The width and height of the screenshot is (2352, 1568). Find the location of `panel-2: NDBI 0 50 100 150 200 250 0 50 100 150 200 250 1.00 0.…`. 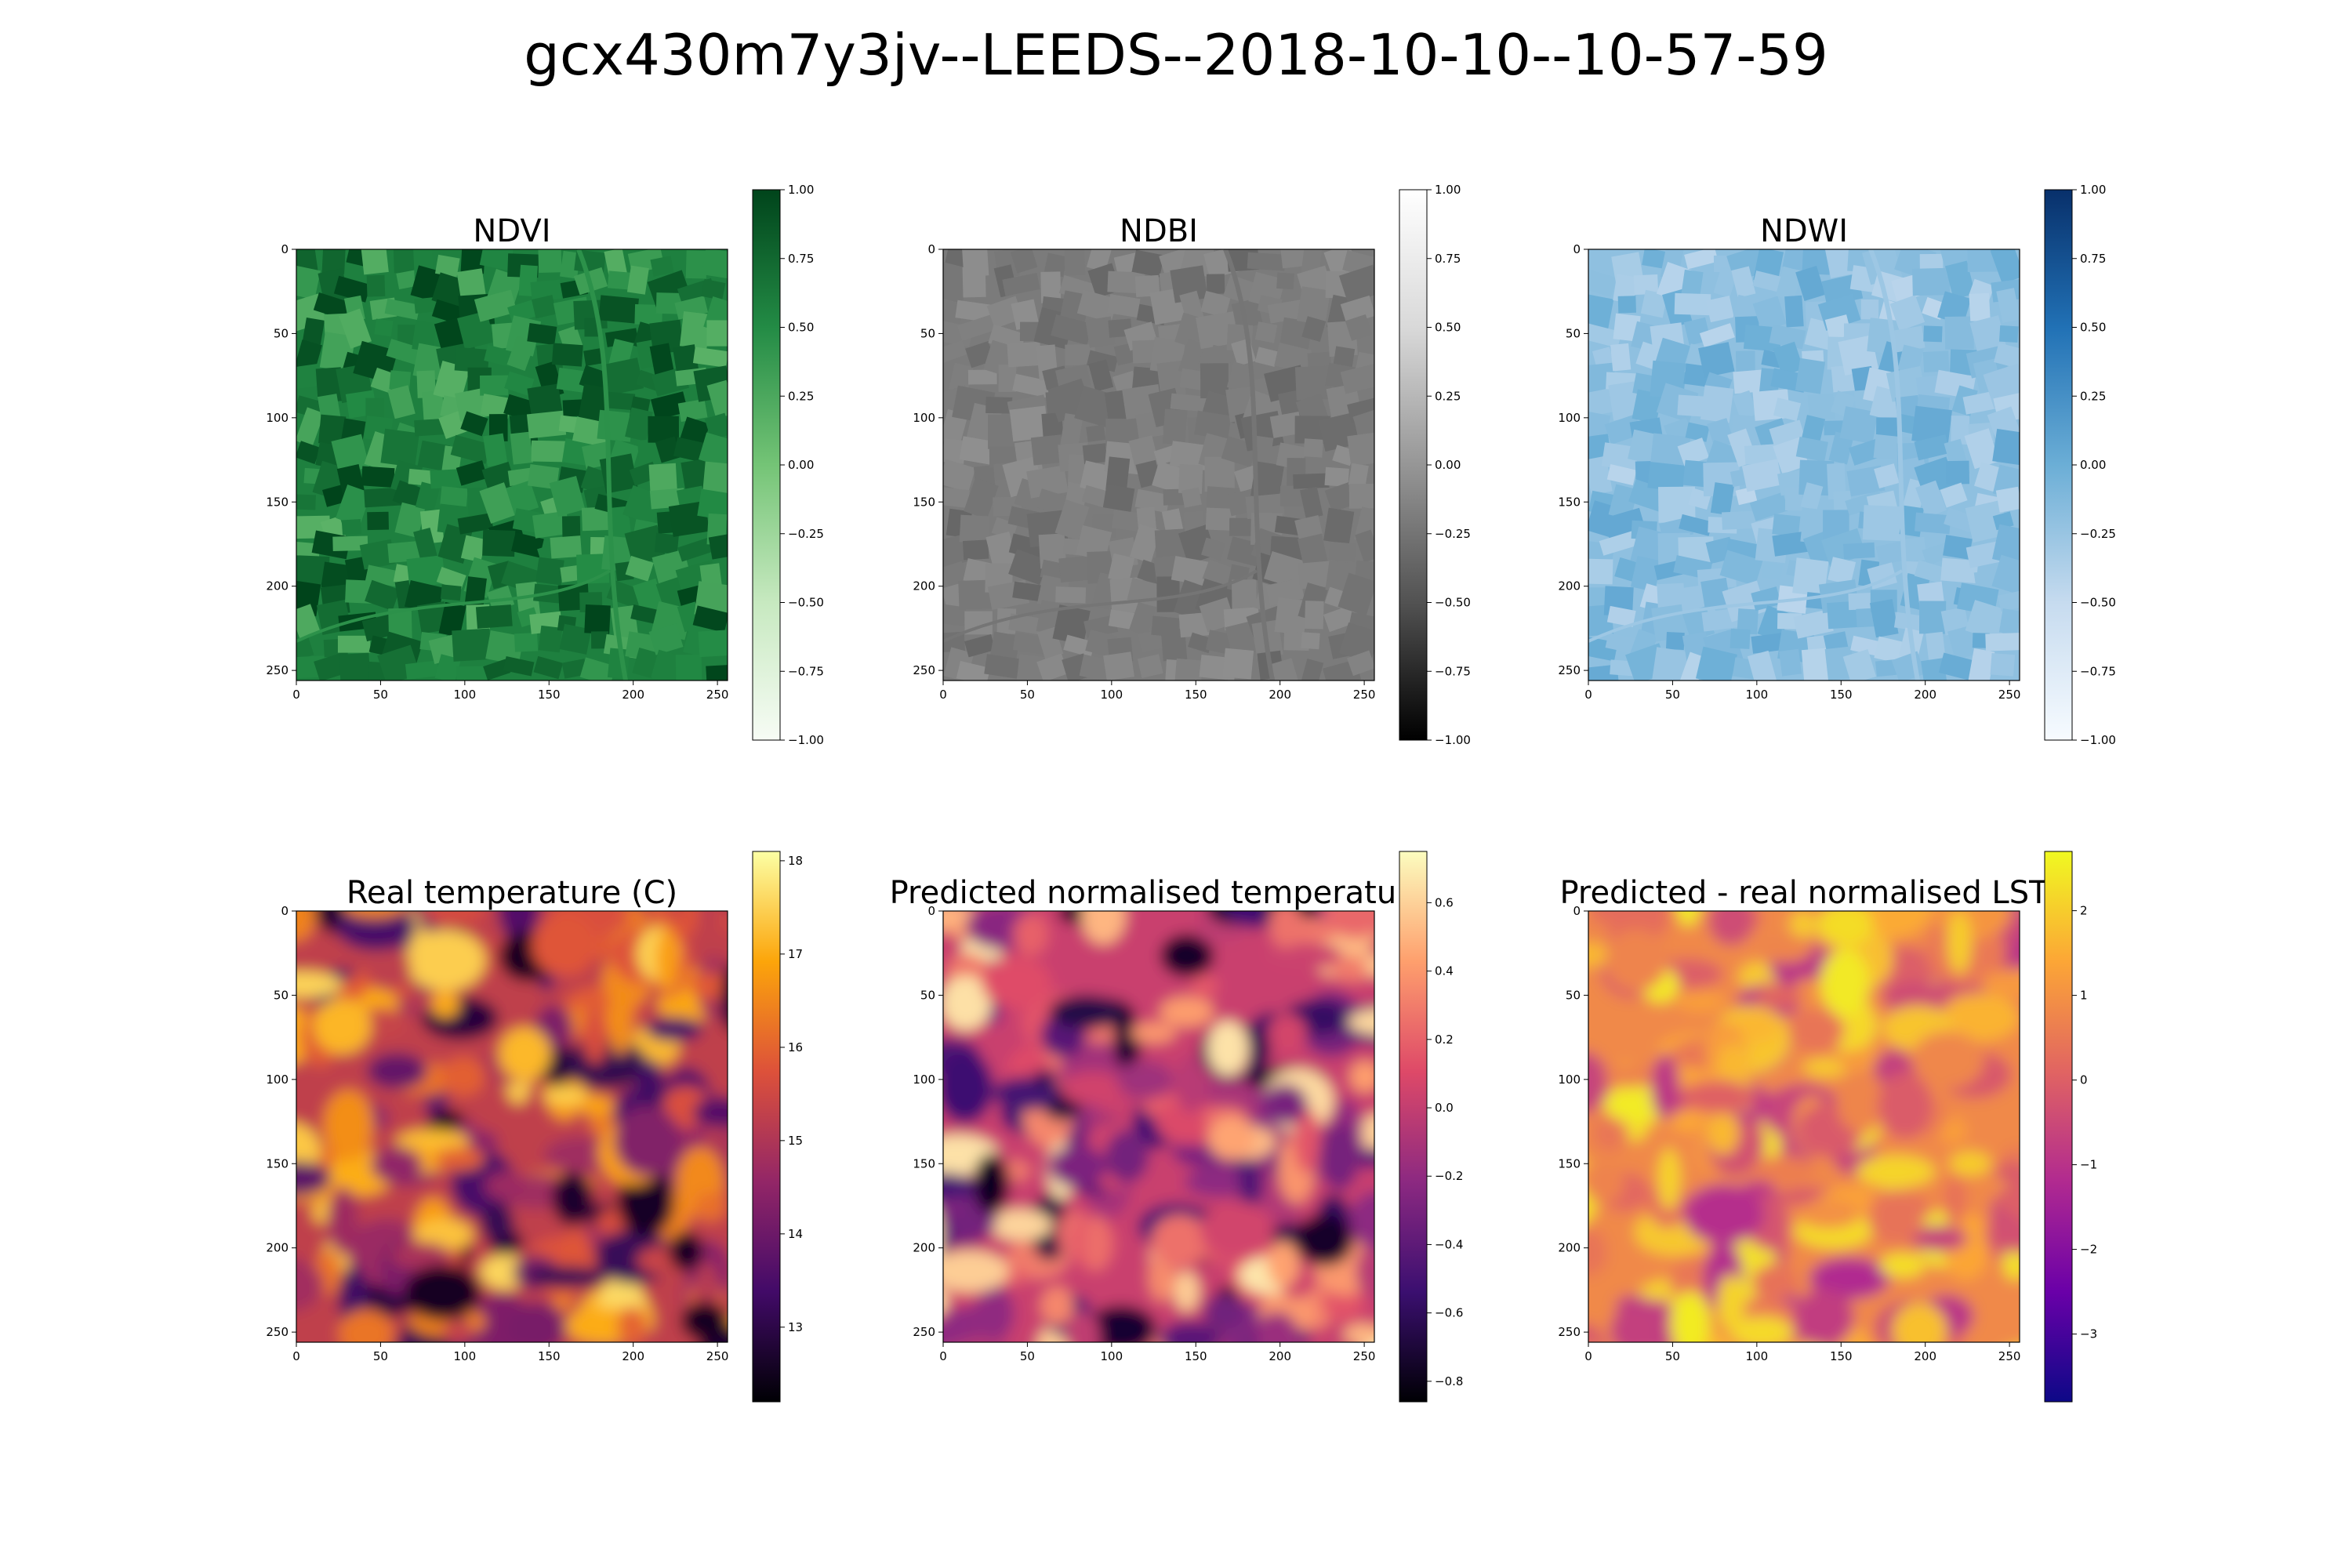

panel-2: NDBI 0 50 100 150 200 250 0 50 100 150 200 250 1.00 0.… is located at coordinates (1192, 465).